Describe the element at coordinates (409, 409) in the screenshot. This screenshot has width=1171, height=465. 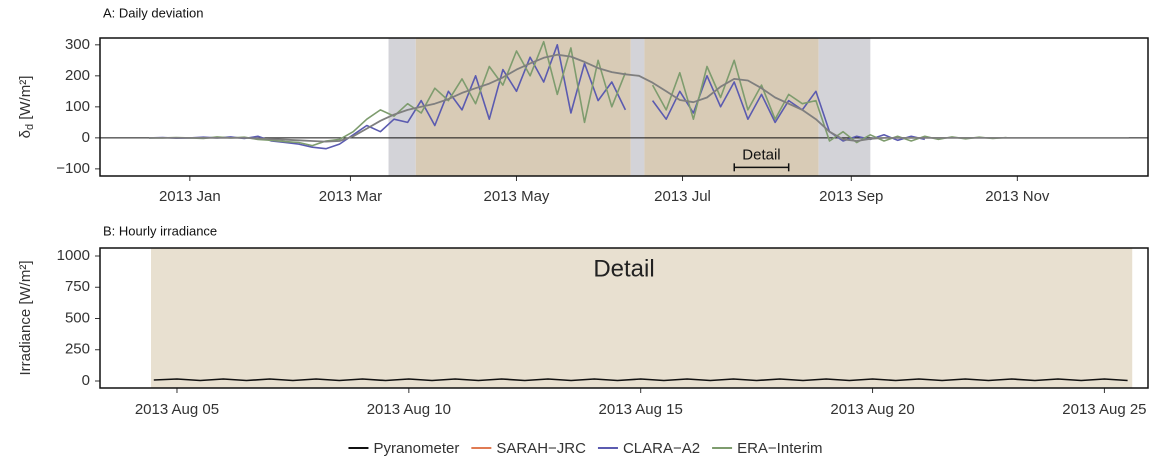
I see `x-tick-label: 2013 Aug 10` at that location.